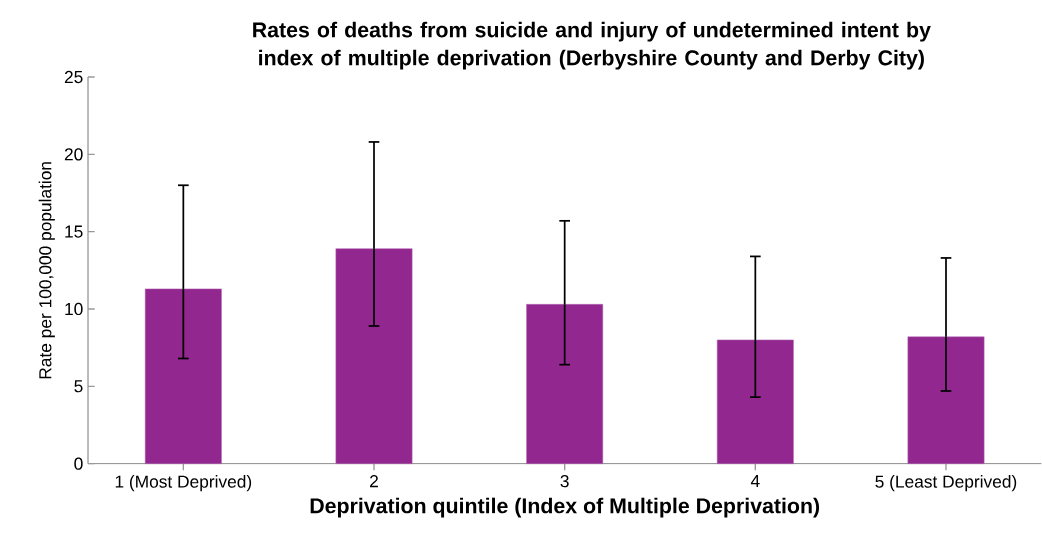 The height and width of the screenshot is (541, 1042). What do you see at coordinates (565, 507) in the screenshot?
I see `x-axis-title: Deprivation quintile (Index of Multiple Deprivation)` at bounding box center [565, 507].